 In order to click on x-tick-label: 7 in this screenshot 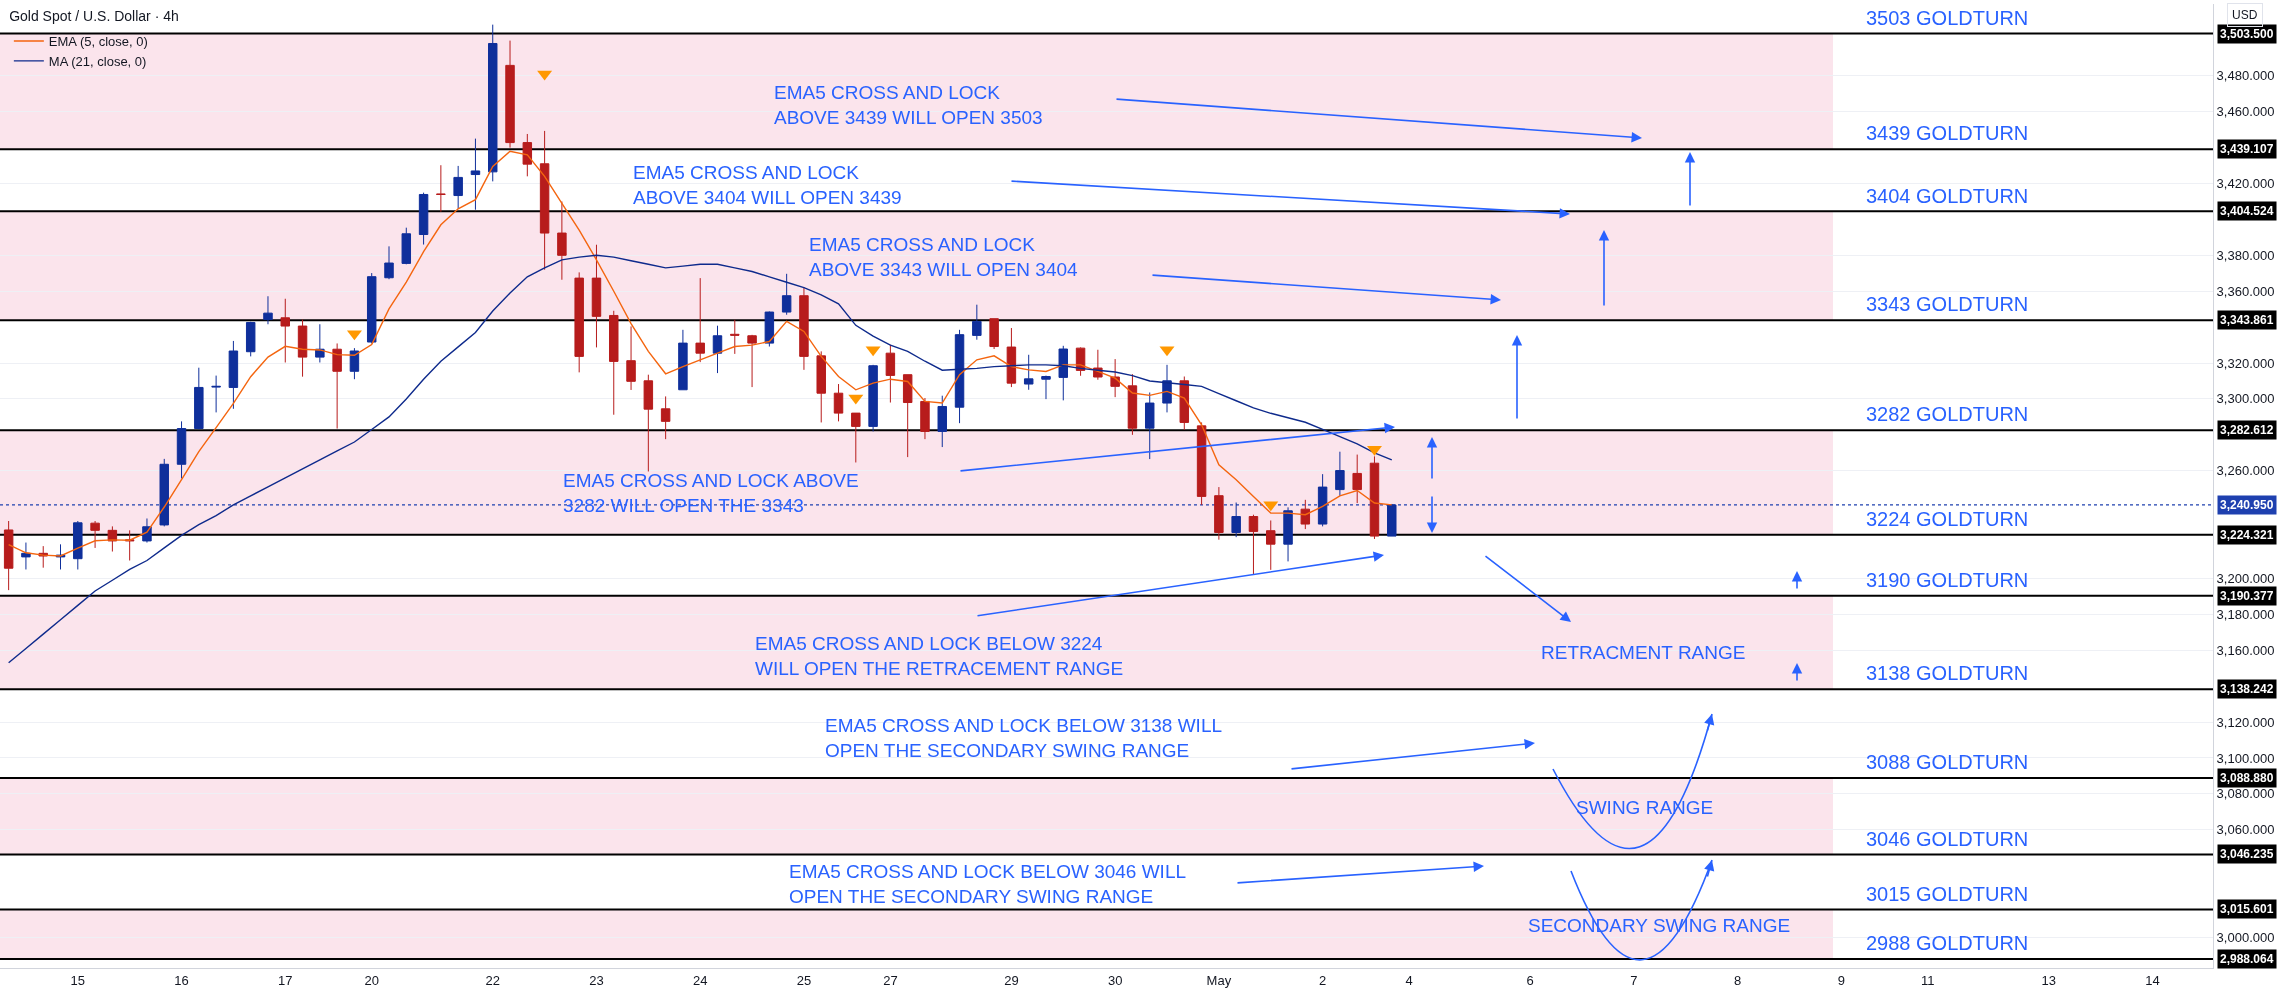, I will do `click(1634, 980)`.